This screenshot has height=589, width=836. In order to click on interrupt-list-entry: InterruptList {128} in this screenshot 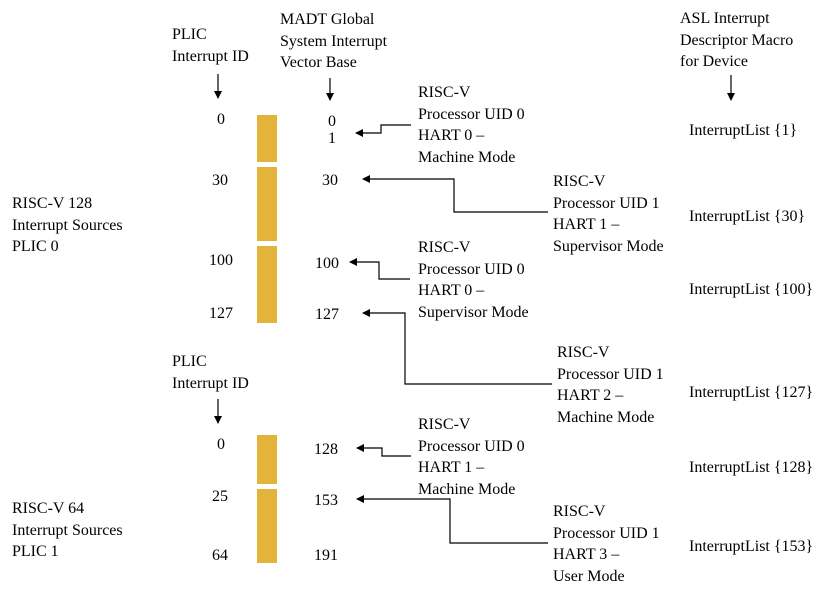, I will do `click(751, 467)`.